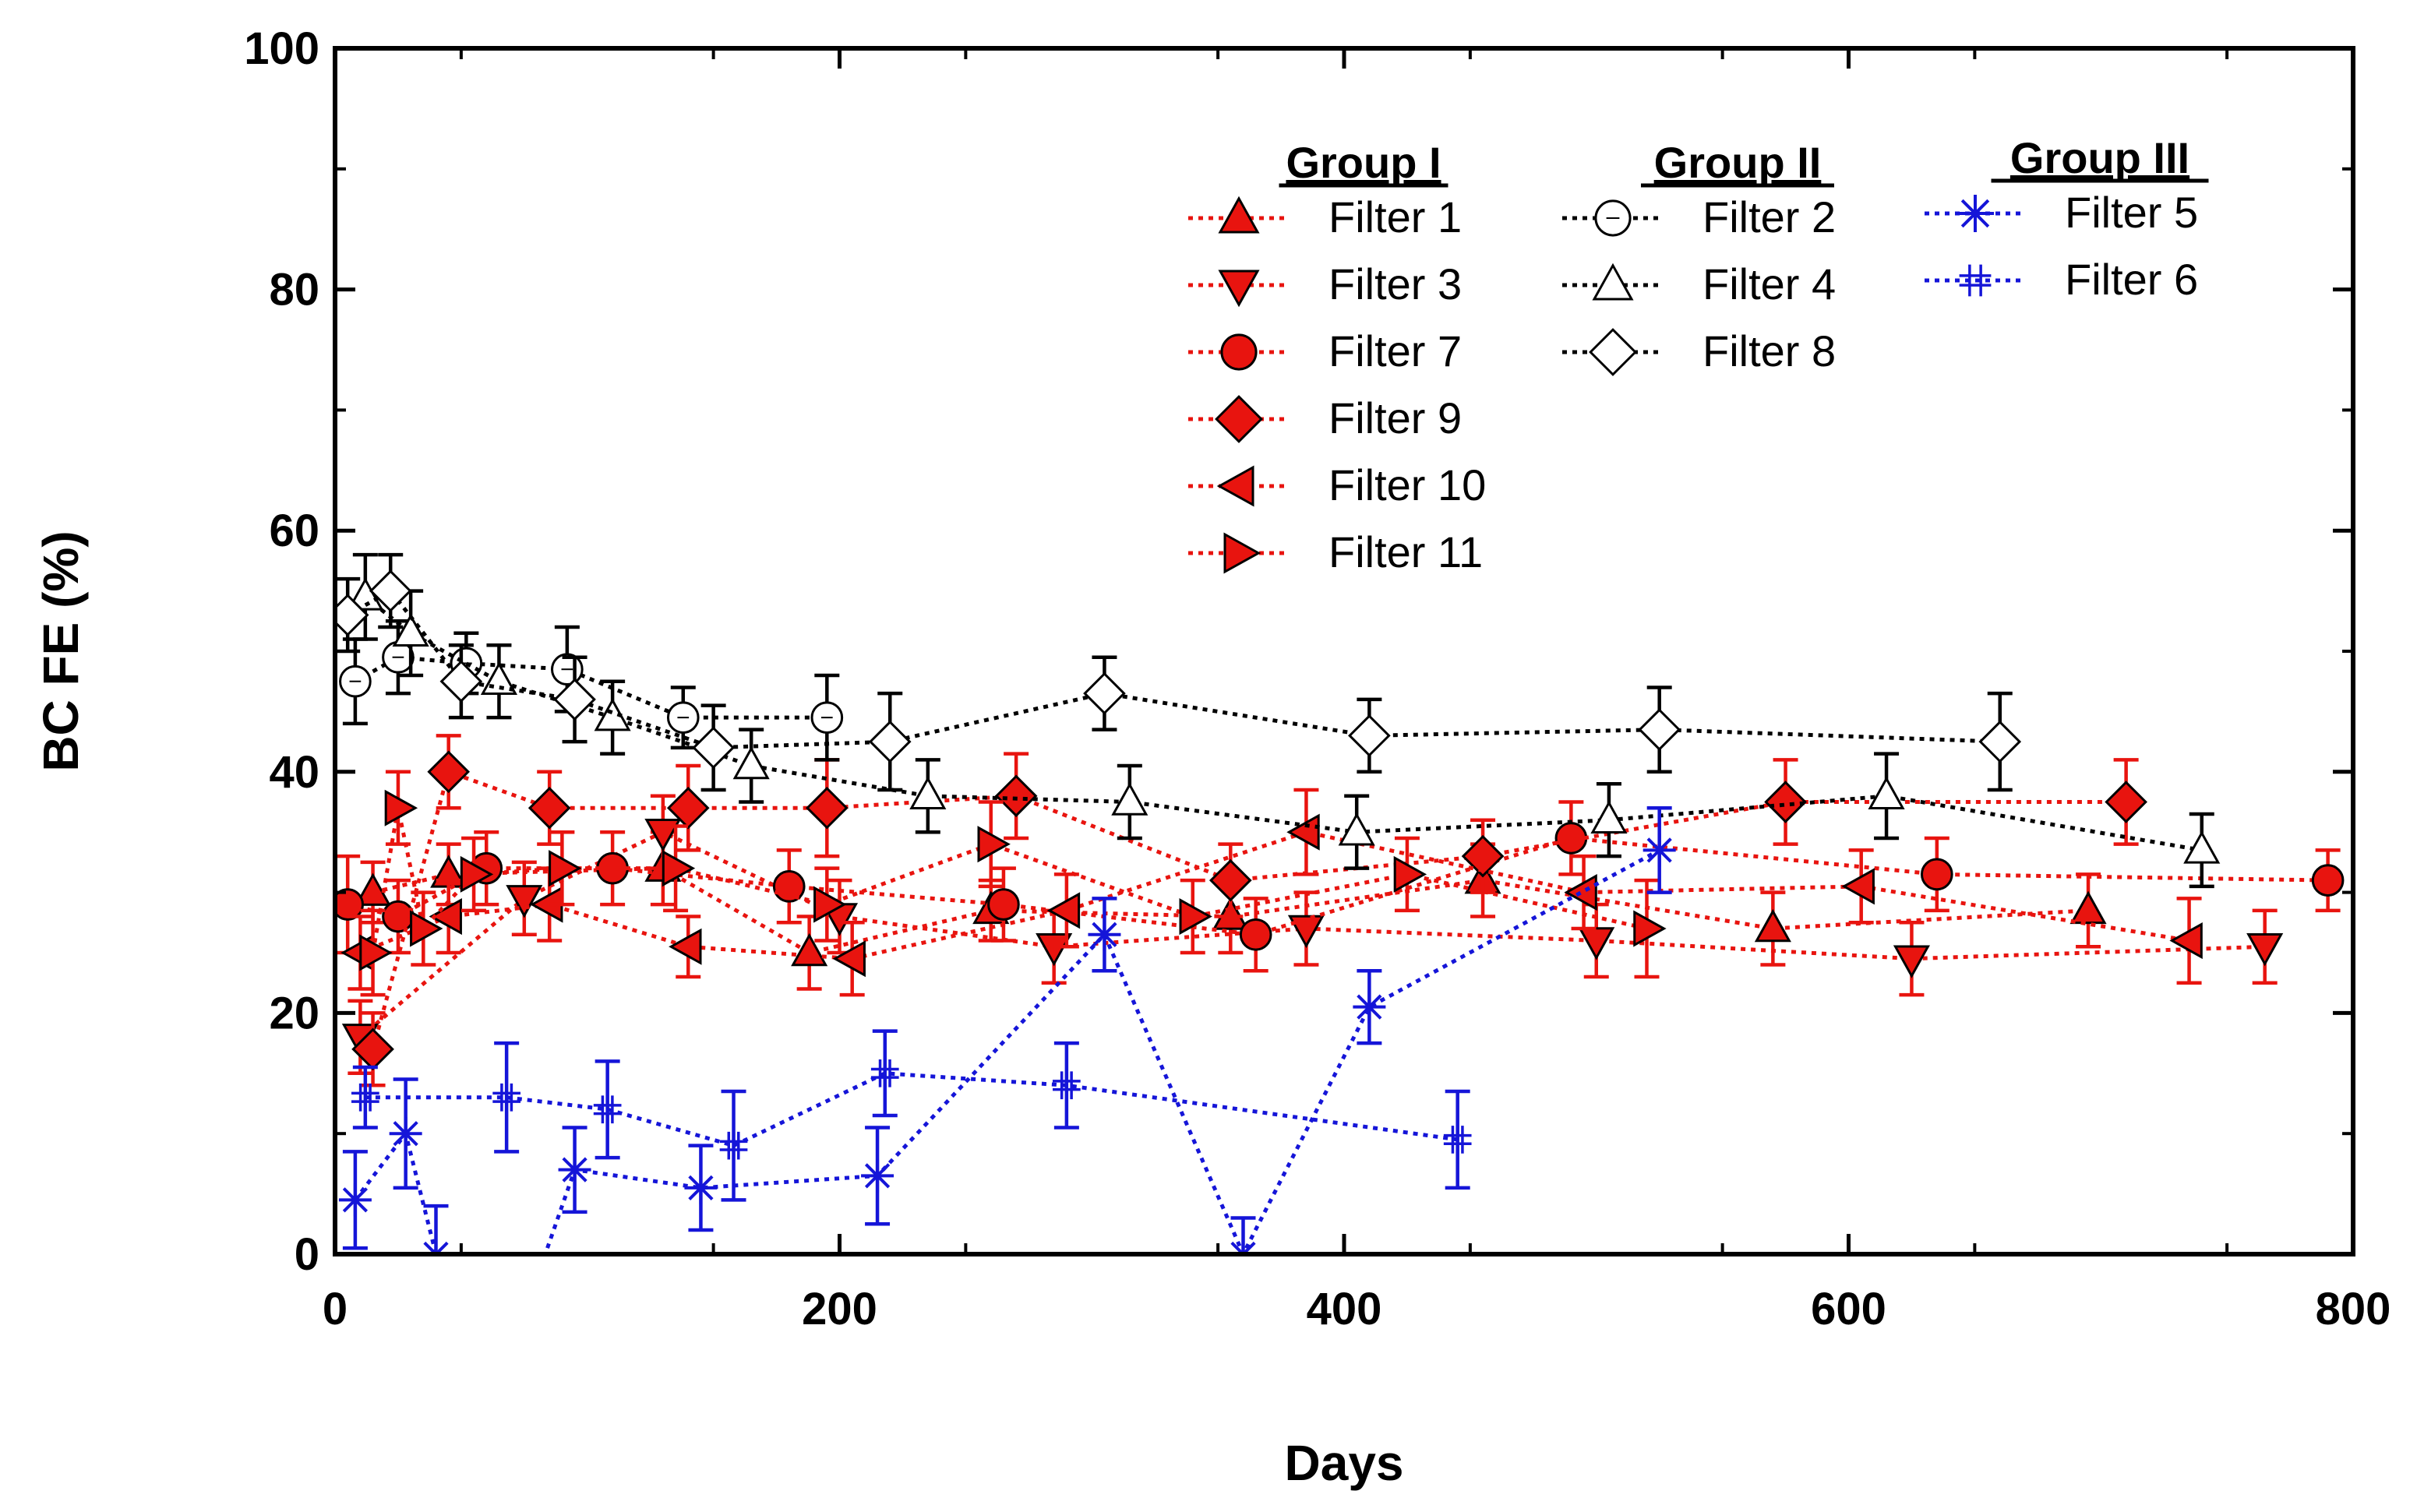 The width and height of the screenshot is (2417, 1512). Describe the element at coordinates (1699, 284) in the screenshot. I see `legend-item-filter-4: Filter 4` at that location.